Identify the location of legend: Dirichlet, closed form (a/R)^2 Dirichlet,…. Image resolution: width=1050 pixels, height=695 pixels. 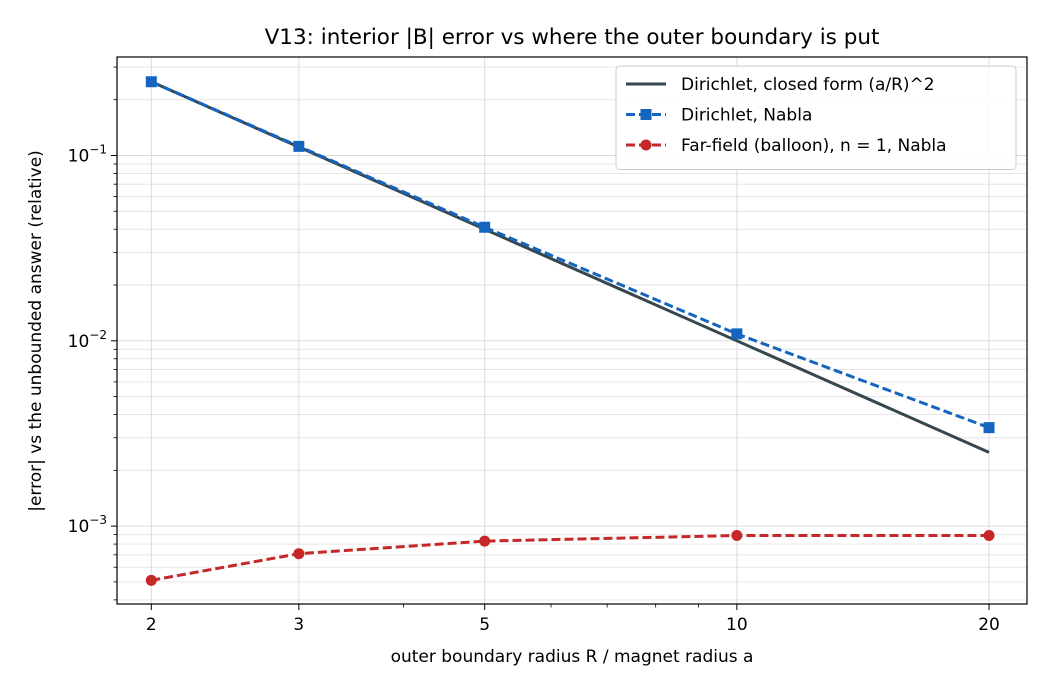
(816, 117).